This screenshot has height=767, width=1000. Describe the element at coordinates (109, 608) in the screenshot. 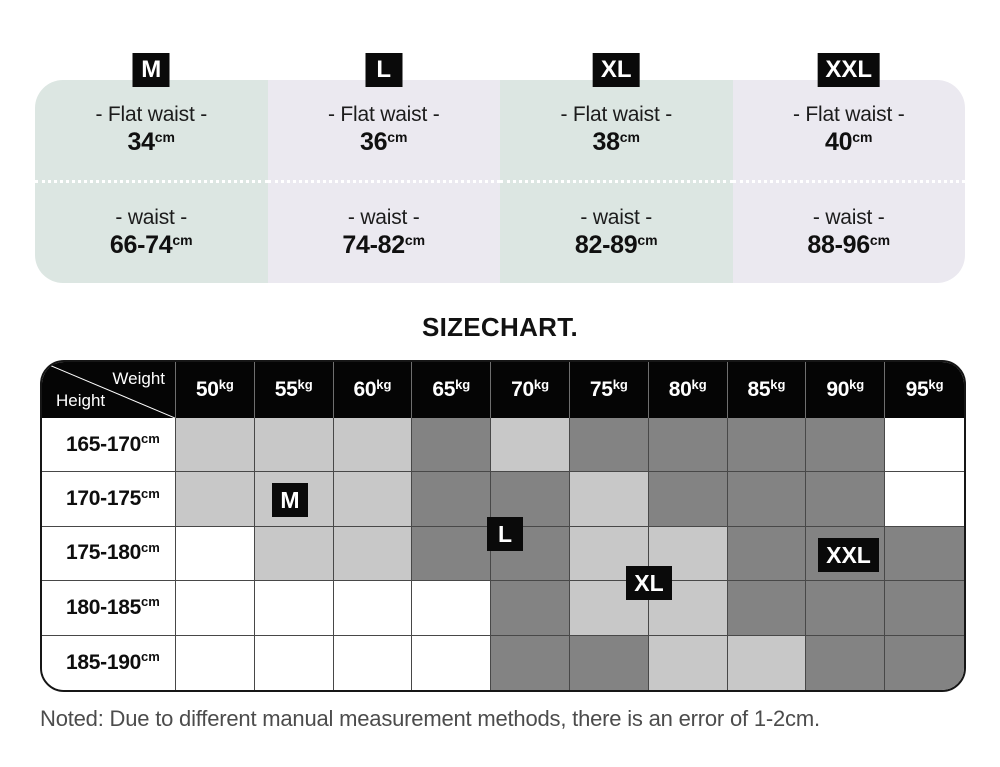

I see `height-row-label-180-185: 180-185 cm` at that location.